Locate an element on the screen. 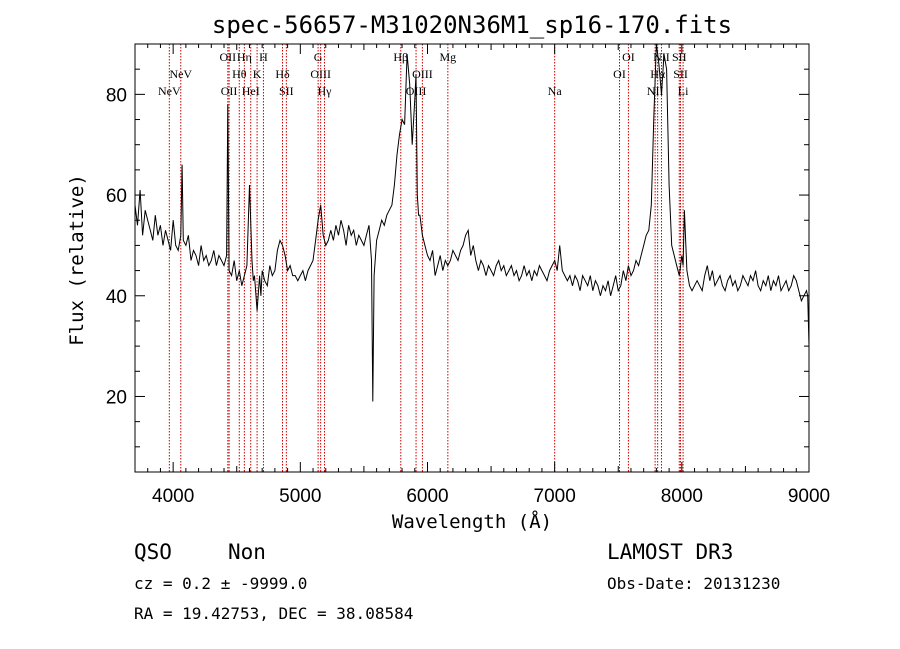 The width and height of the screenshot is (900, 649). x-tick-label: 4000 is located at coordinates (173, 496).